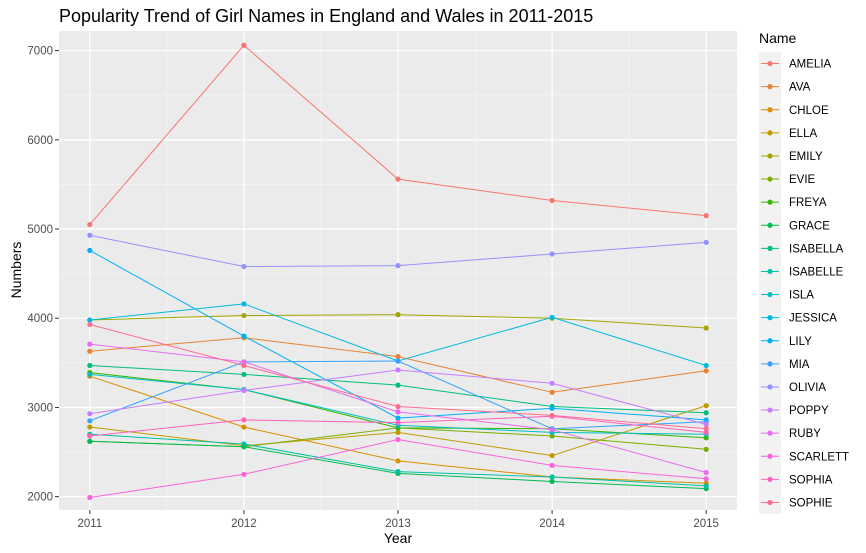 The height and width of the screenshot is (553, 866). What do you see at coordinates (803, 134) in the screenshot?
I see `legend-label-ella: ELLA` at bounding box center [803, 134].